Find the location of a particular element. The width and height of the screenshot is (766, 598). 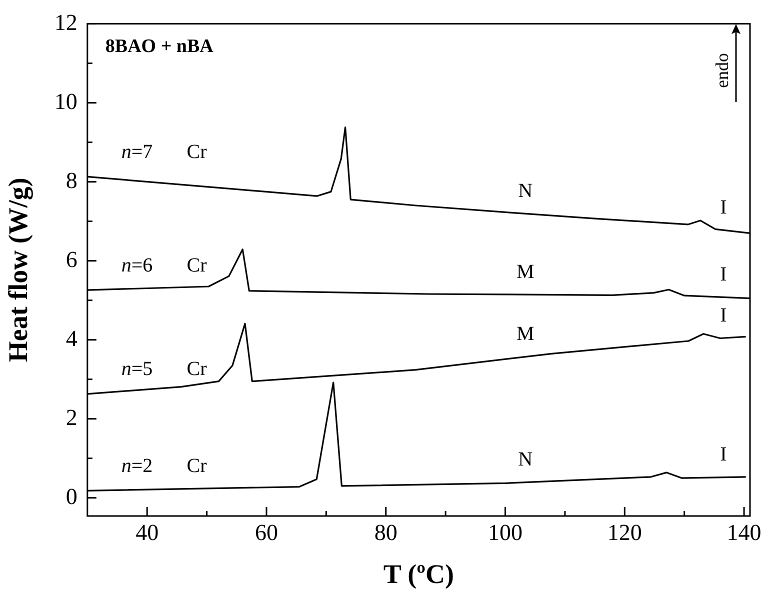

series-label: n=5 is located at coordinates (137, 369).